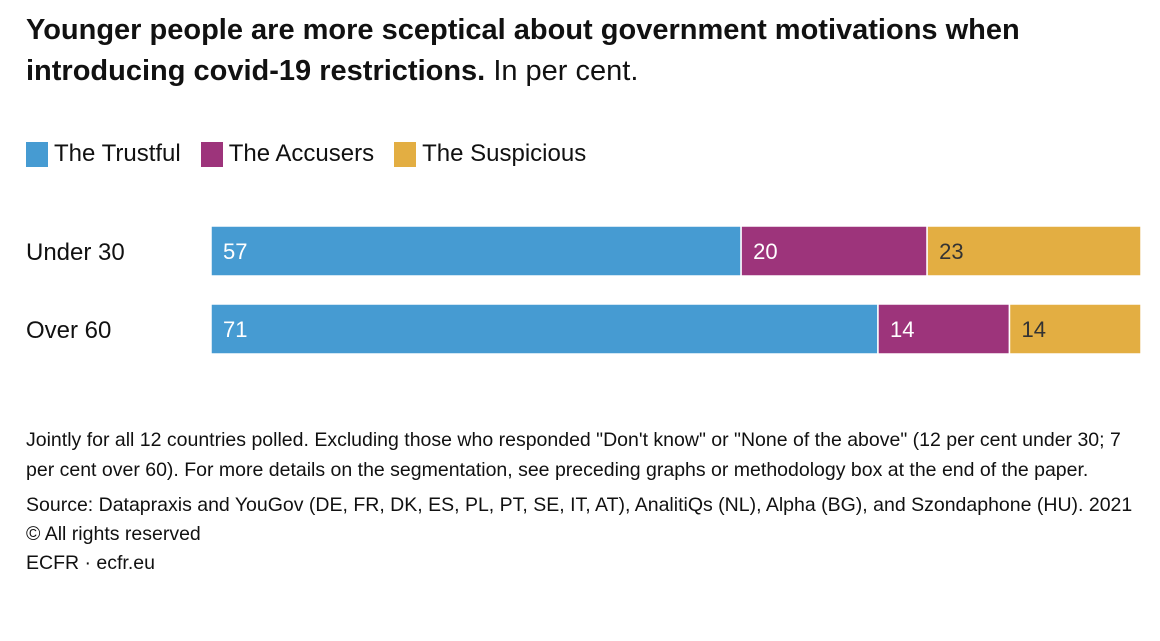  I want to click on legend: The Trustful The Accusers The Suspicious, so click(306, 154).